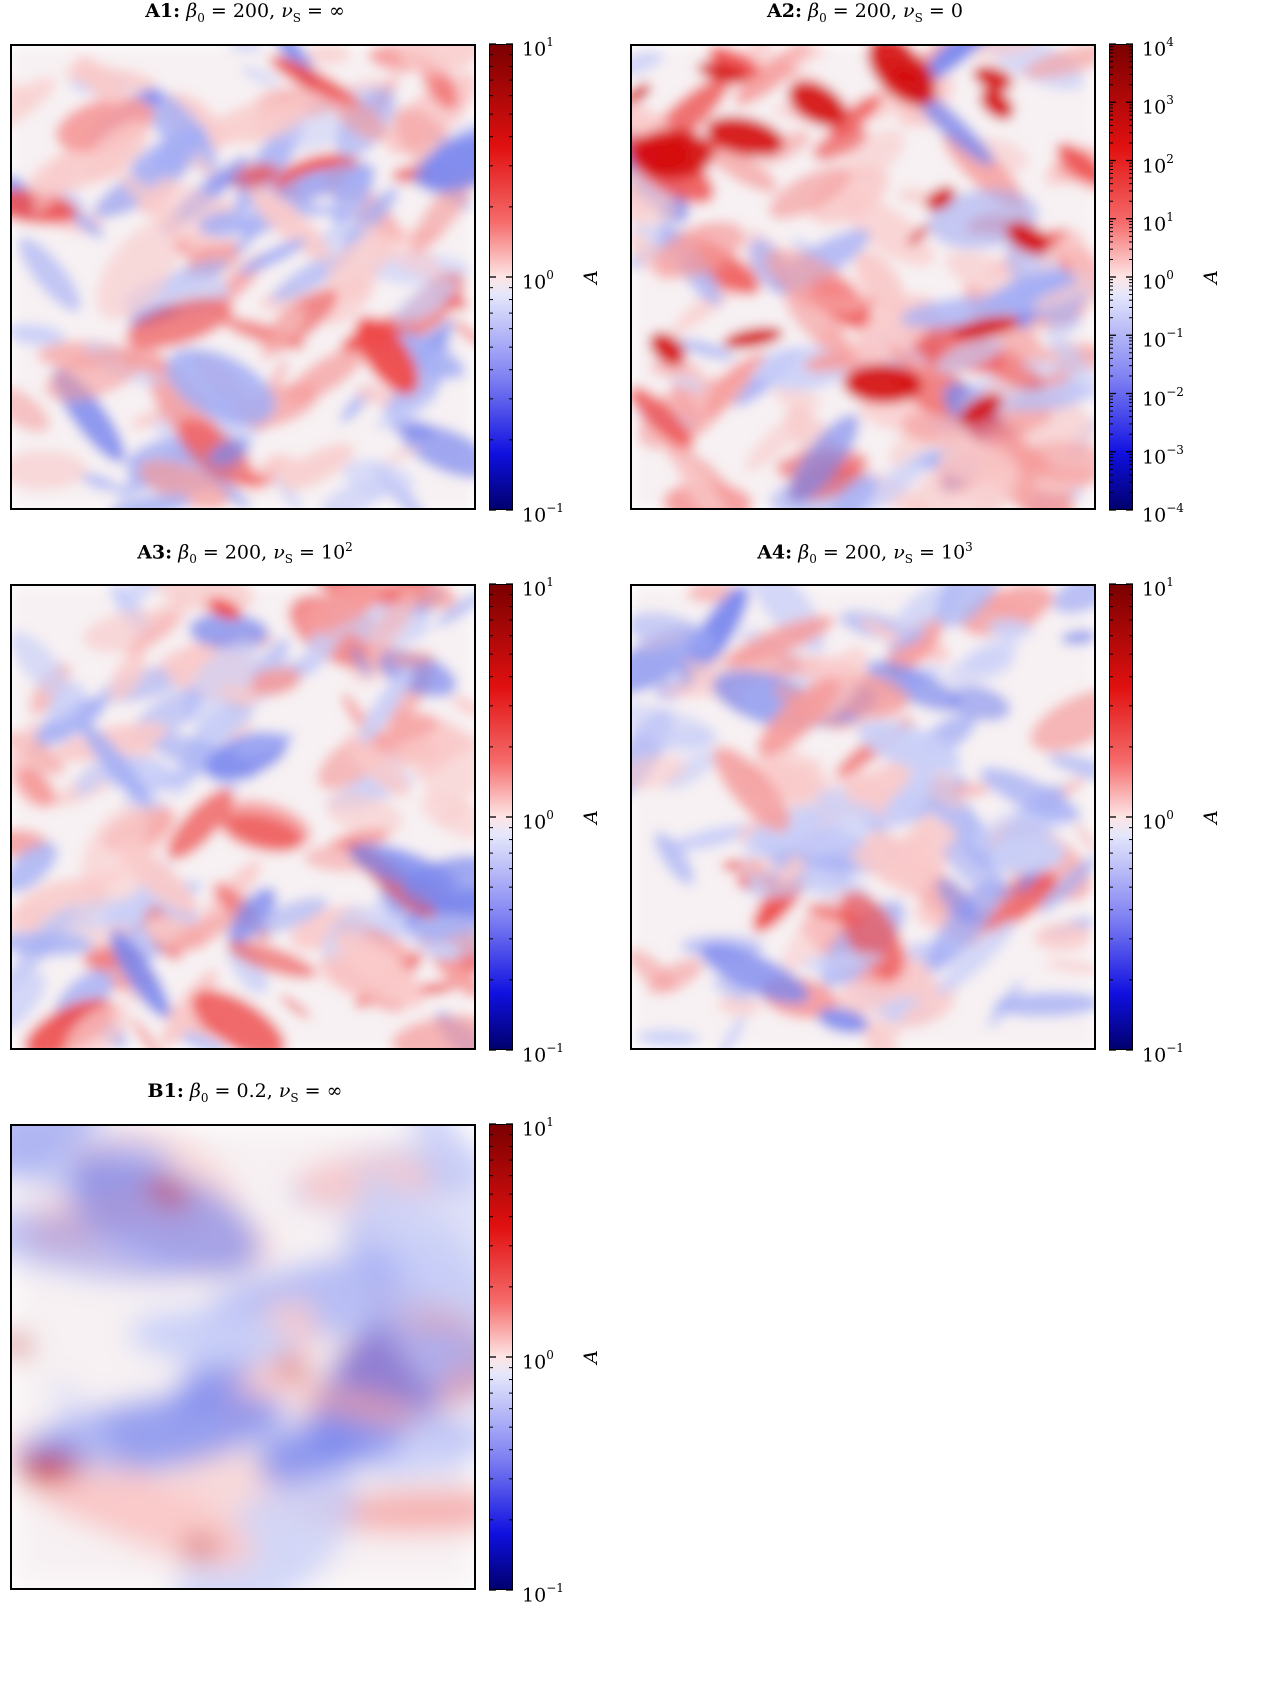  What do you see at coordinates (155, 552) in the screenshot?
I see `panel-label: A3:` at bounding box center [155, 552].